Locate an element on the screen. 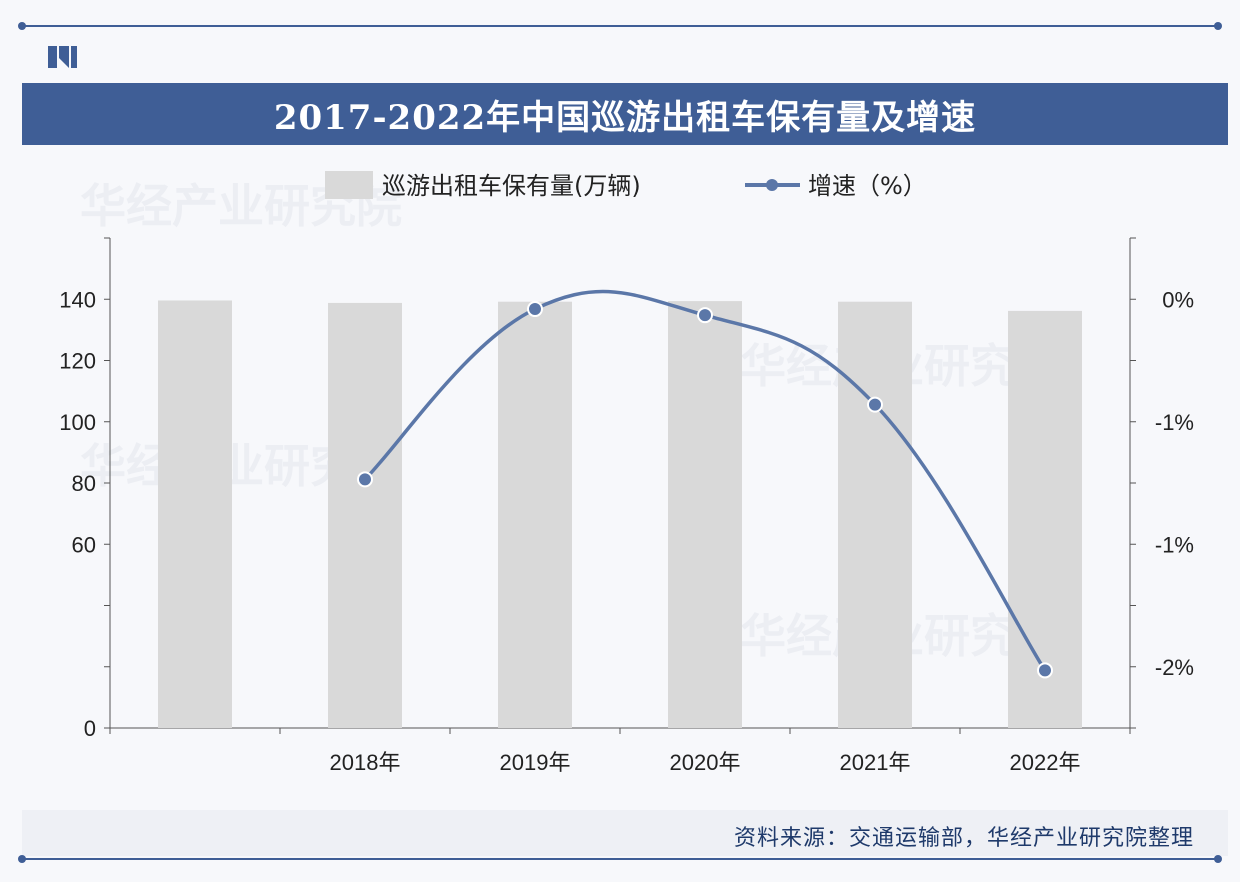 The image size is (1240, 882). source-bar: 资料来源：交通运输部，华经产业研究院整理 is located at coordinates (625, 833).